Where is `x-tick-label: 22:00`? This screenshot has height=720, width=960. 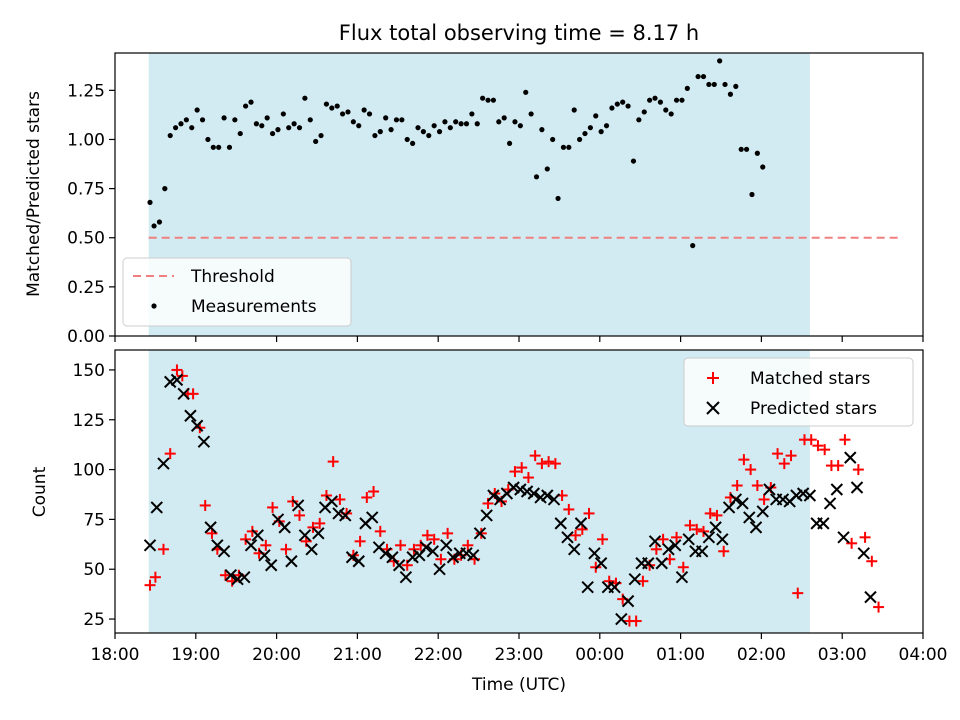
x-tick-label: 22:00 is located at coordinates (438, 655).